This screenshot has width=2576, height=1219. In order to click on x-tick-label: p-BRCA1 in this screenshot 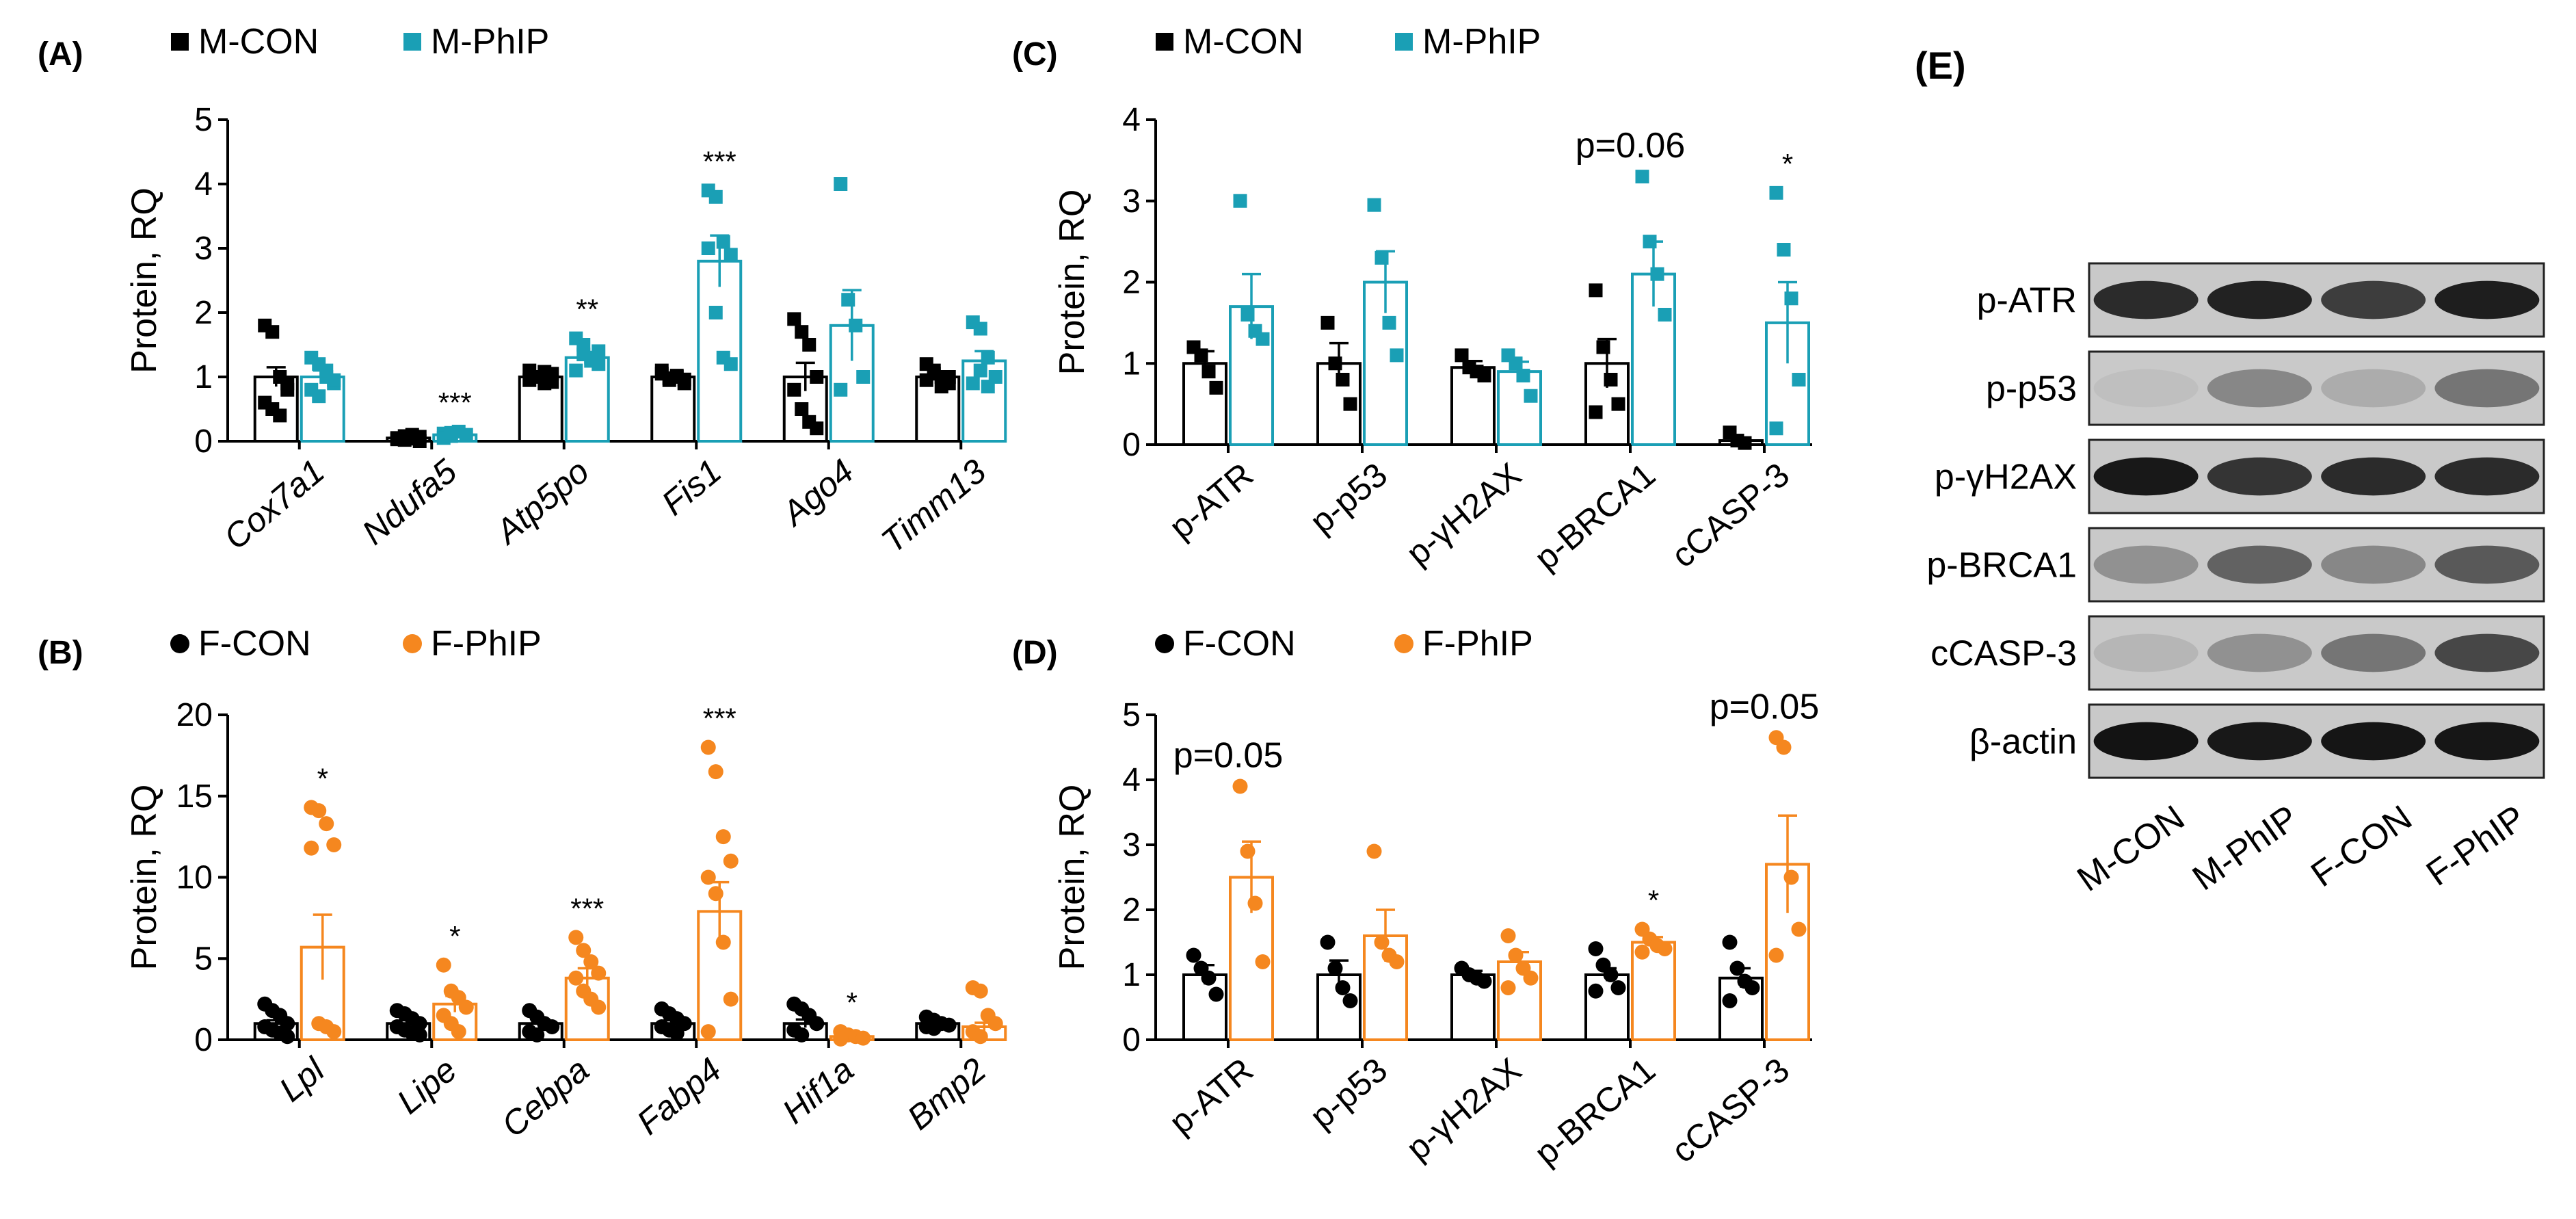, I will do `click(1594, 517)`.